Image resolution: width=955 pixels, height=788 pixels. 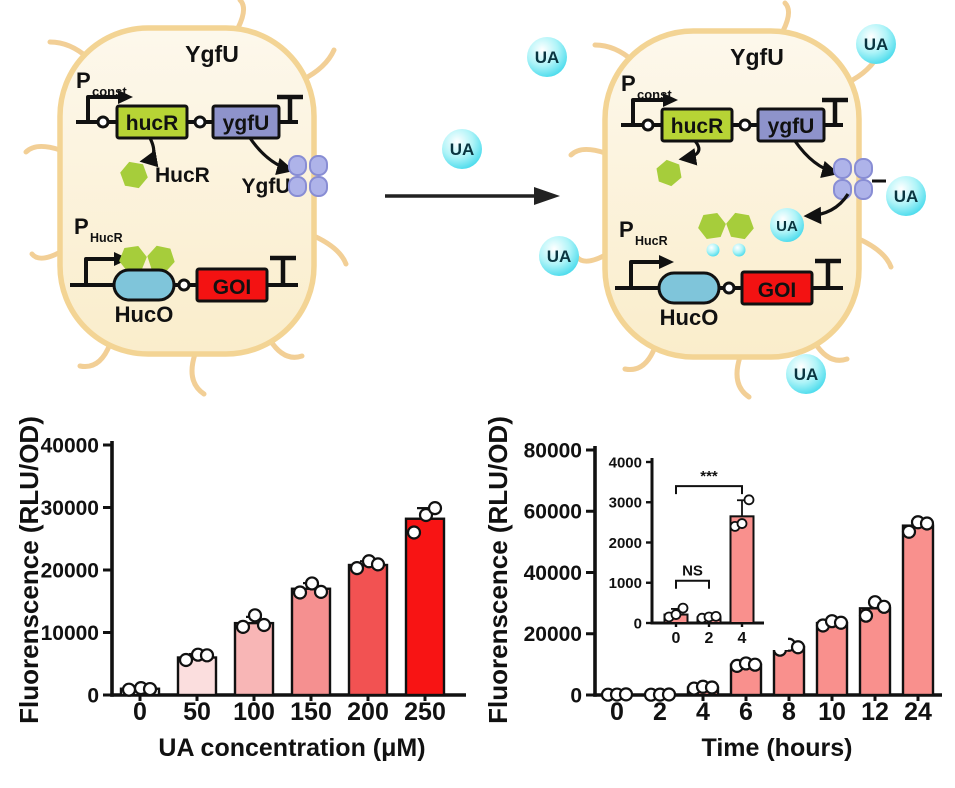 I want to click on hucr-gene-box, so click(x=152, y=122).